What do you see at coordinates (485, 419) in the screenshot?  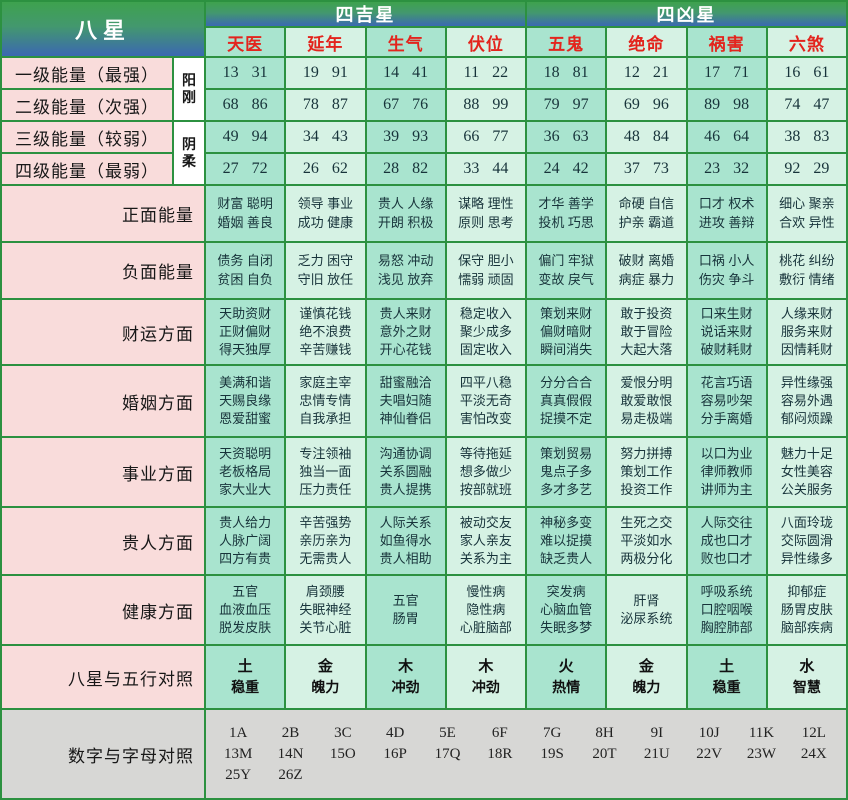 I see `aspect-line: 害怕改变` at bounding box center [485, 419].